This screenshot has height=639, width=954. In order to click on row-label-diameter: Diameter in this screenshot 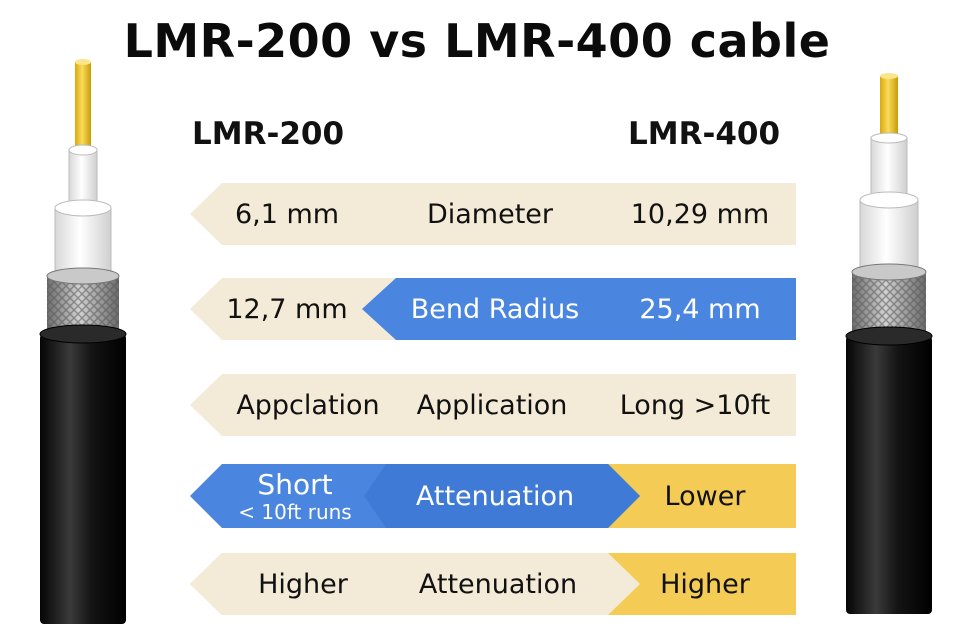, I will do `click(490, 214)`.